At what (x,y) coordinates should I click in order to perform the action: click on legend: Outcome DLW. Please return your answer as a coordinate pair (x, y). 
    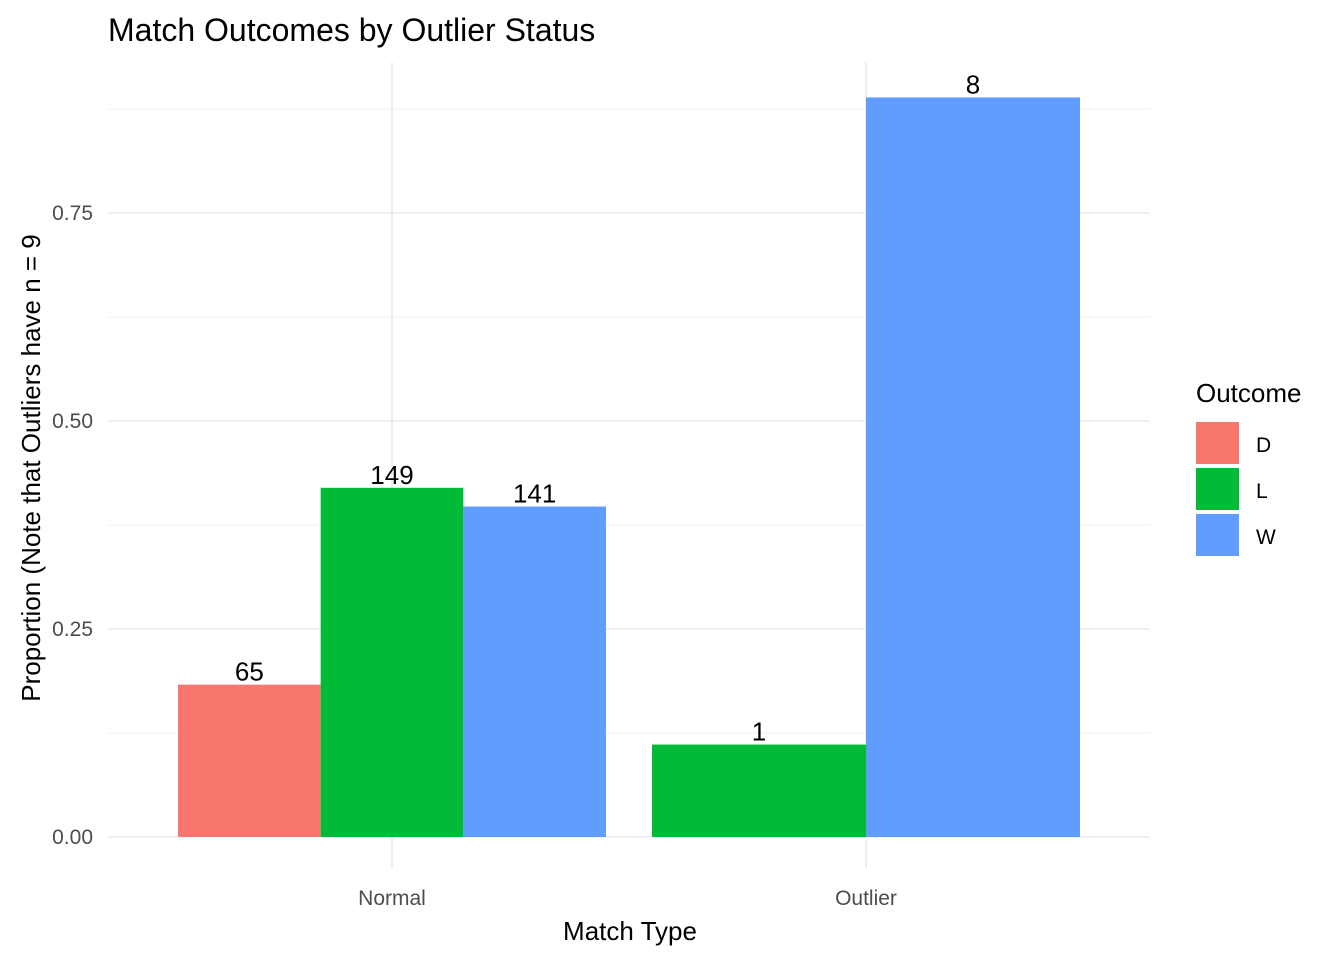
    Looking at the image, I should click on (1249, 467).